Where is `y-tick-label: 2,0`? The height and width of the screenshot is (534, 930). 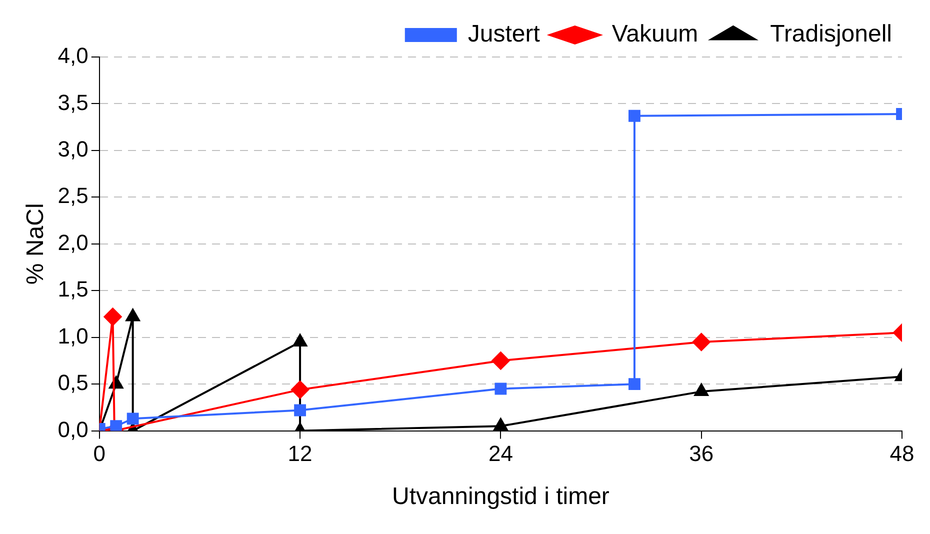
y-tick-label: 2,0 is located at coordinates (73, 242).